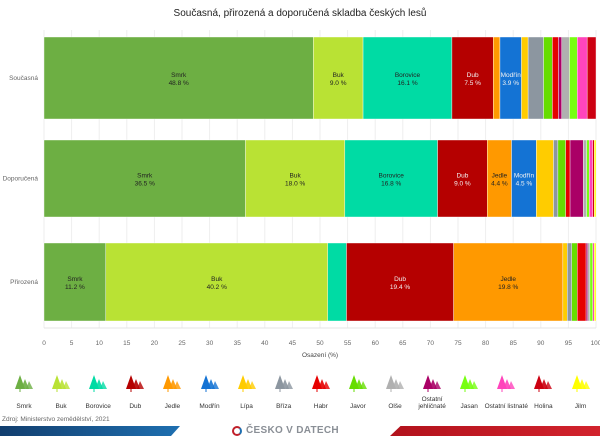  Describe the element at coordinates (400, 287) in the screenshot. I see `segment-value-label: 19.4 %` at that location.